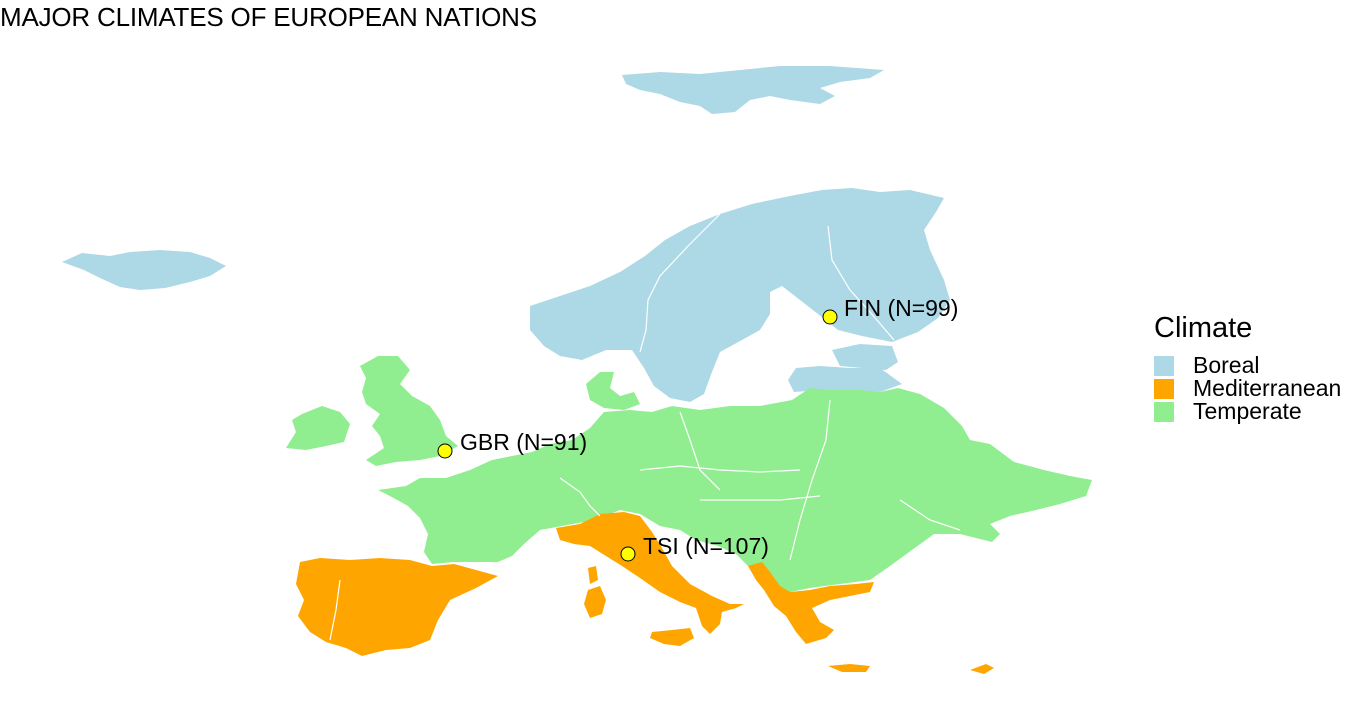 The image size is (1366, 706). What do you see at coordinates (1164, 388) in the screenshot?
I see `legend-swatch-mediterranean` at bounding box center [1164, 388].